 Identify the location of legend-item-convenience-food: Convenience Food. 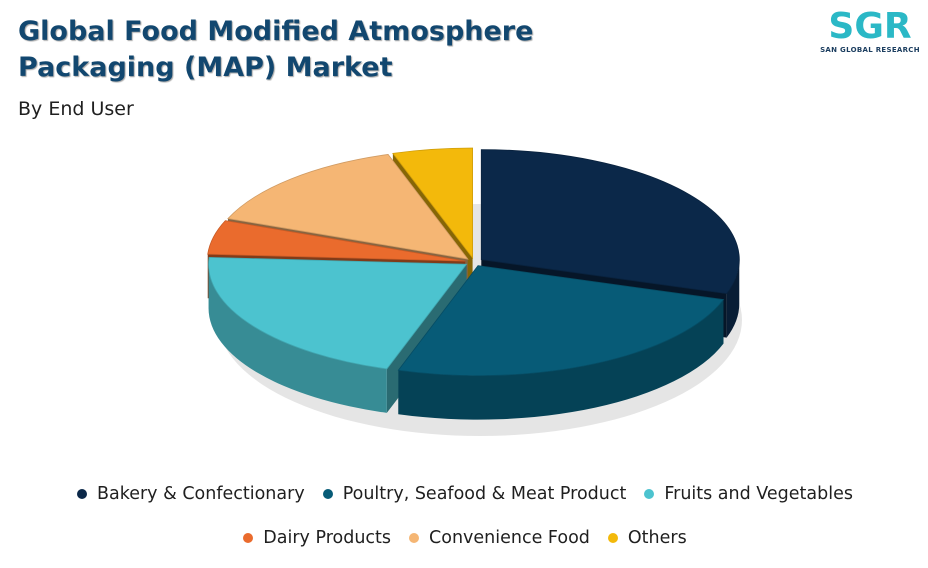
(499, 538).